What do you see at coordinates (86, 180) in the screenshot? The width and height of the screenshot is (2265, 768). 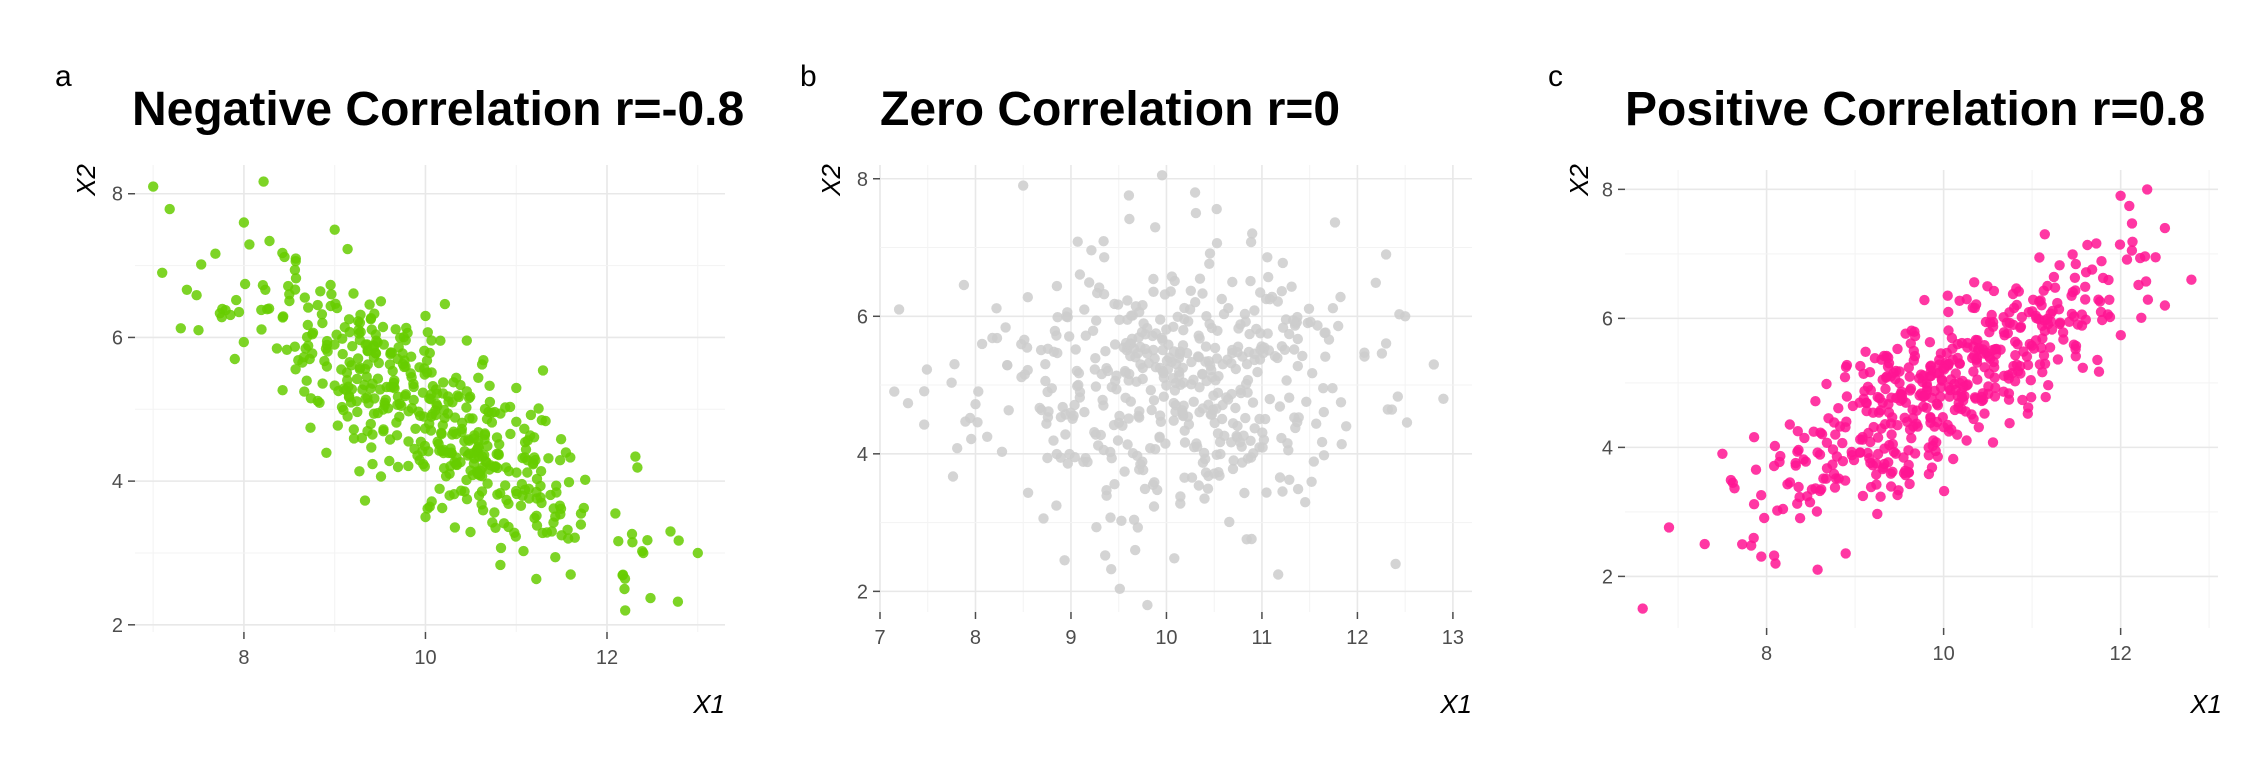 I see `y-axis-label: X2` at bounding box center [86, 180].